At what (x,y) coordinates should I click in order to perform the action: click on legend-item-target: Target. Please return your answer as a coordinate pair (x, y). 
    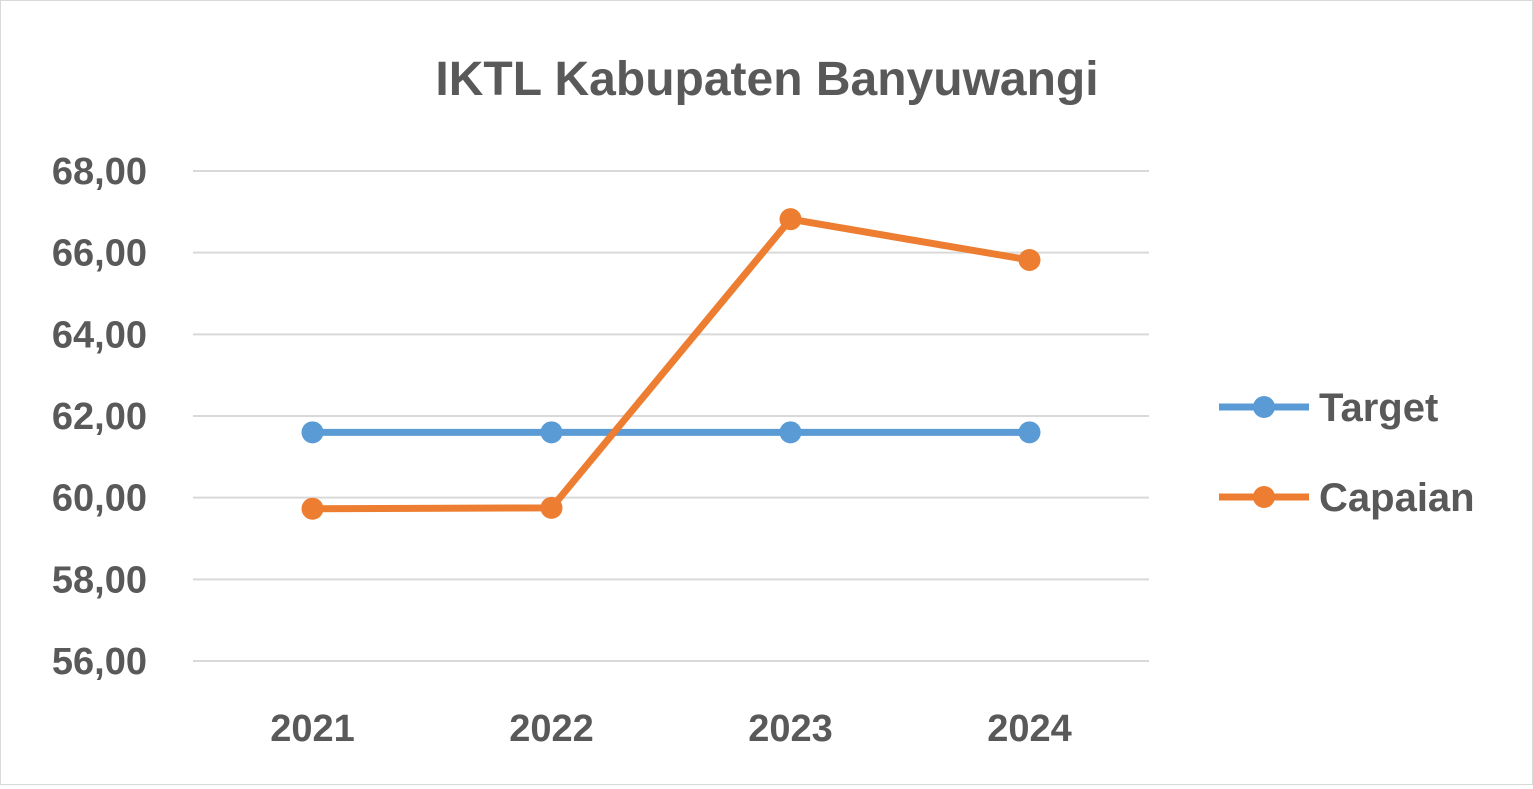
    Looking at the image, I should click on (1328, 408).